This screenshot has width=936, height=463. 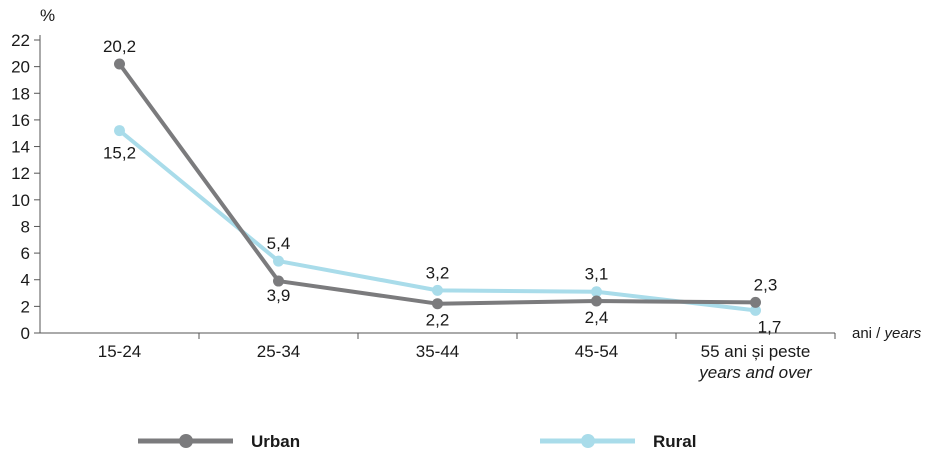 I want to click on x-tick-label: 25-34, so click(x=278, y=351).